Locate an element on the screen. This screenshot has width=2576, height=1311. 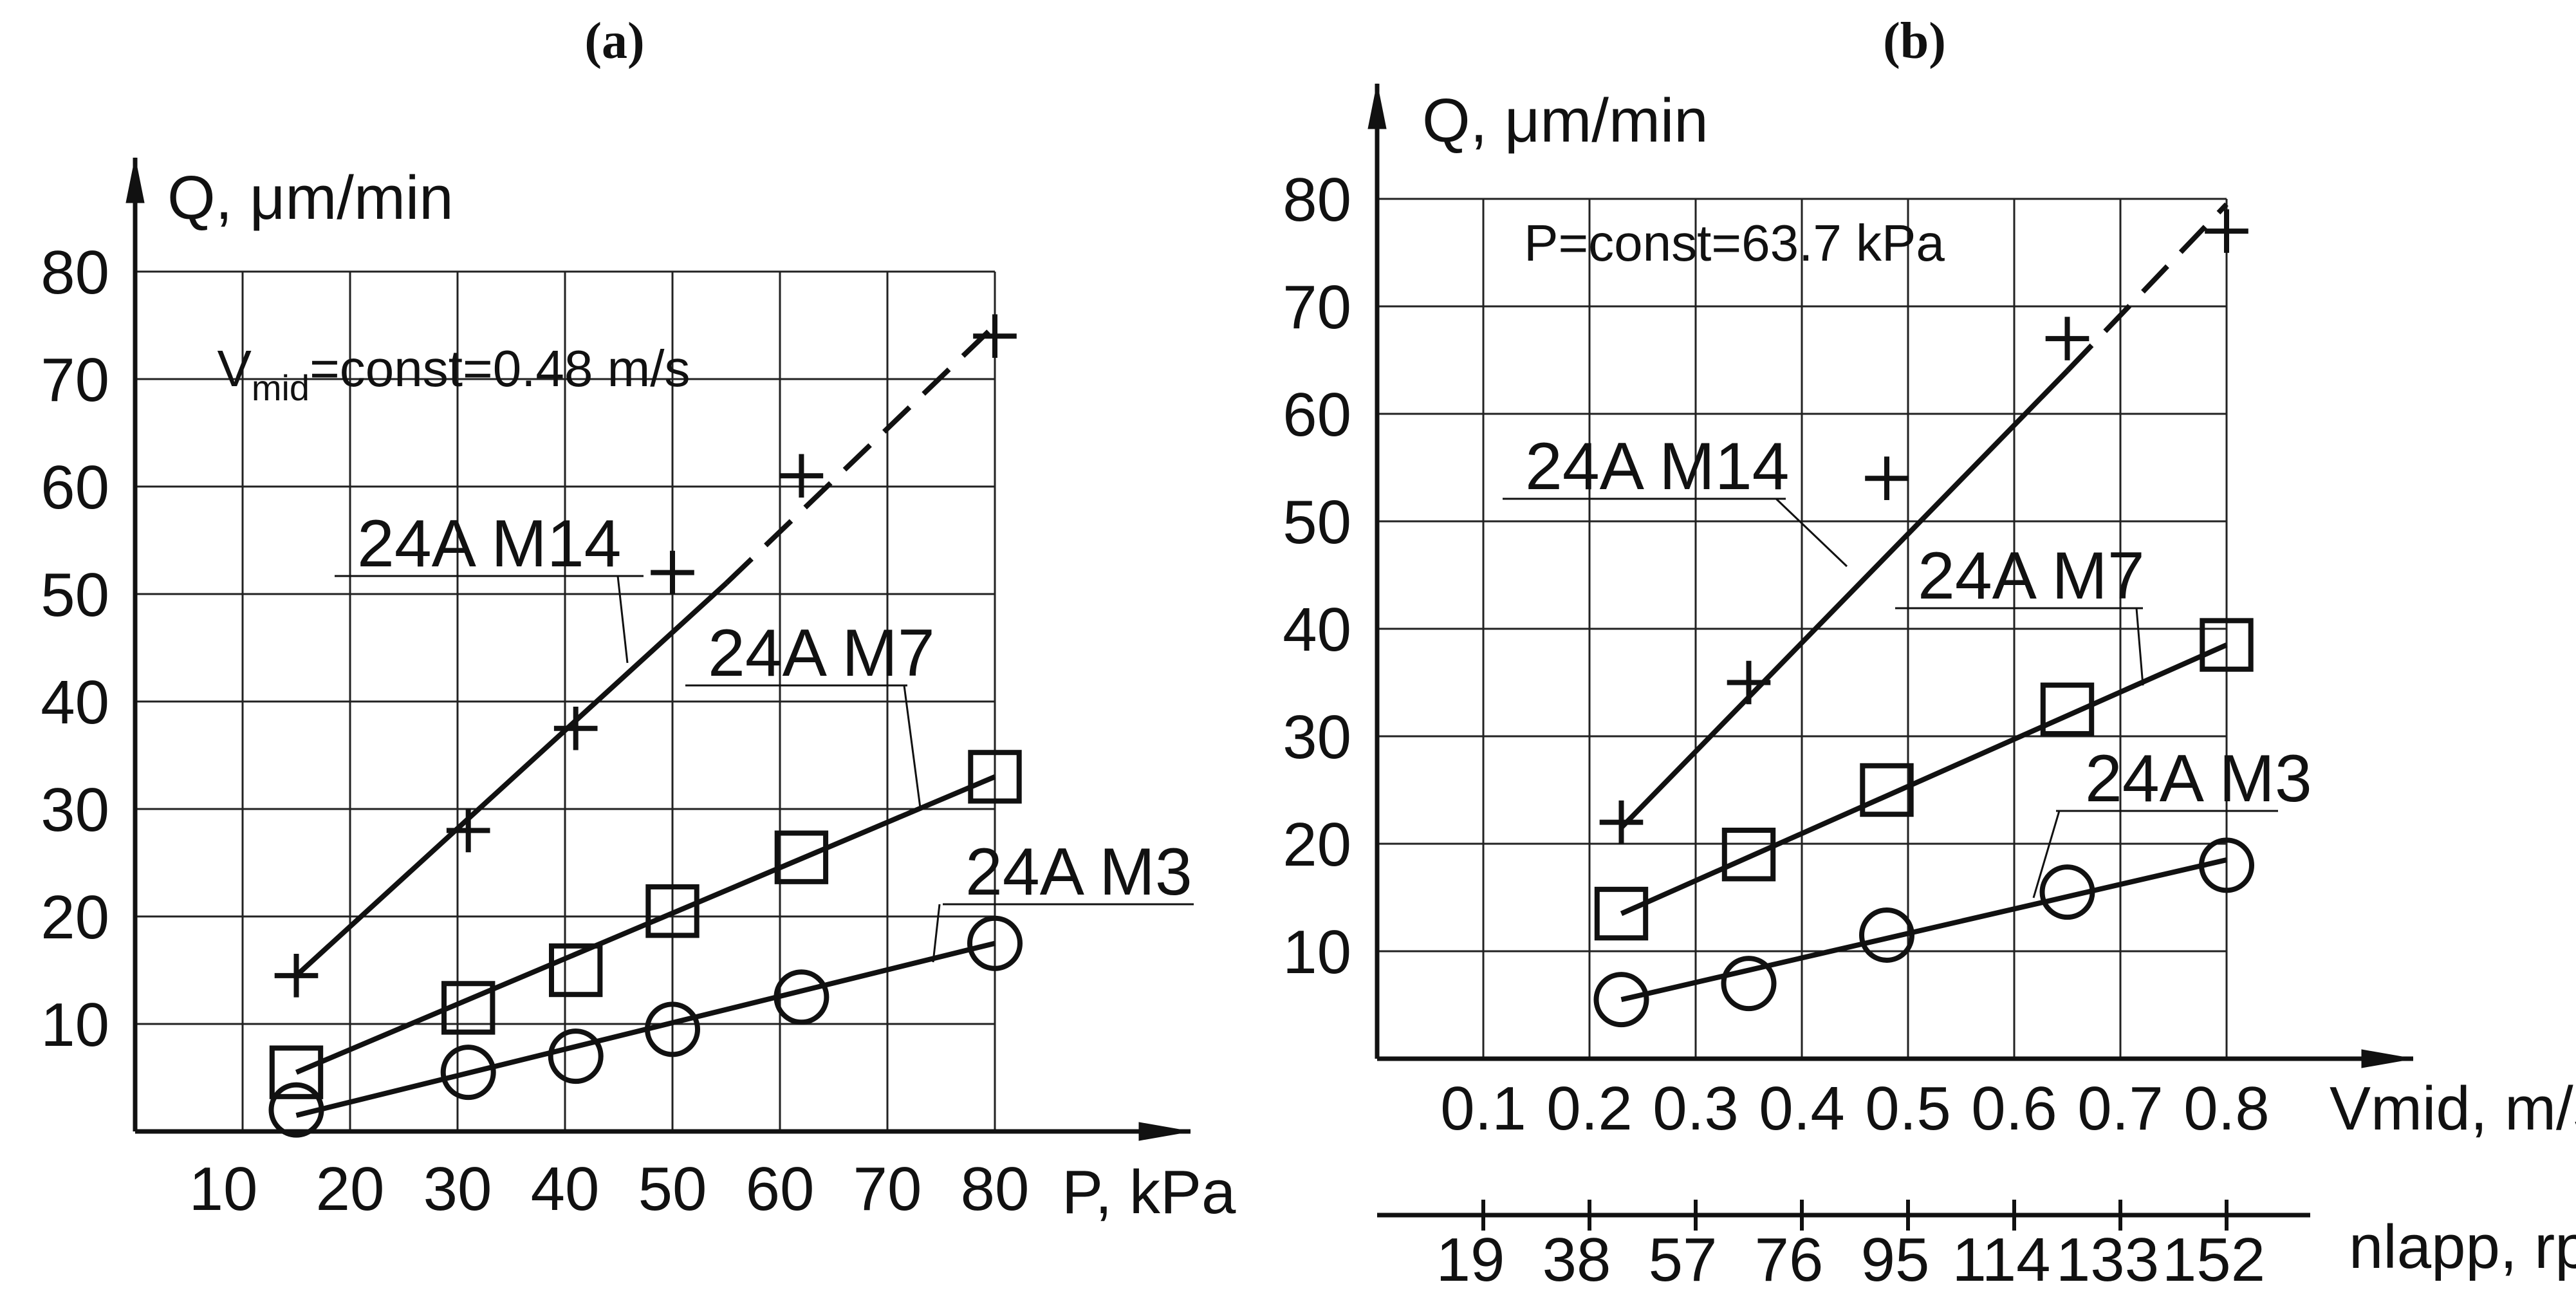
x-tick-label: 50 is located at coordinates (672, 1189).